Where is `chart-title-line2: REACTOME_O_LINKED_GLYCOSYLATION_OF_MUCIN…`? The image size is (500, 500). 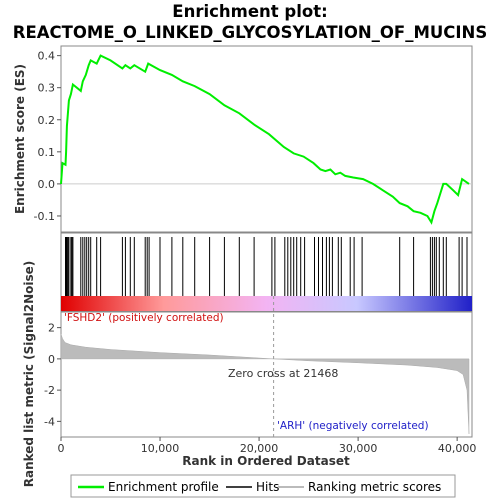
chart-title-line2: REACTOME_O_LINKED_GLYCOSYLATION_OF_MUCIN… is located at coordinates (250, 32).